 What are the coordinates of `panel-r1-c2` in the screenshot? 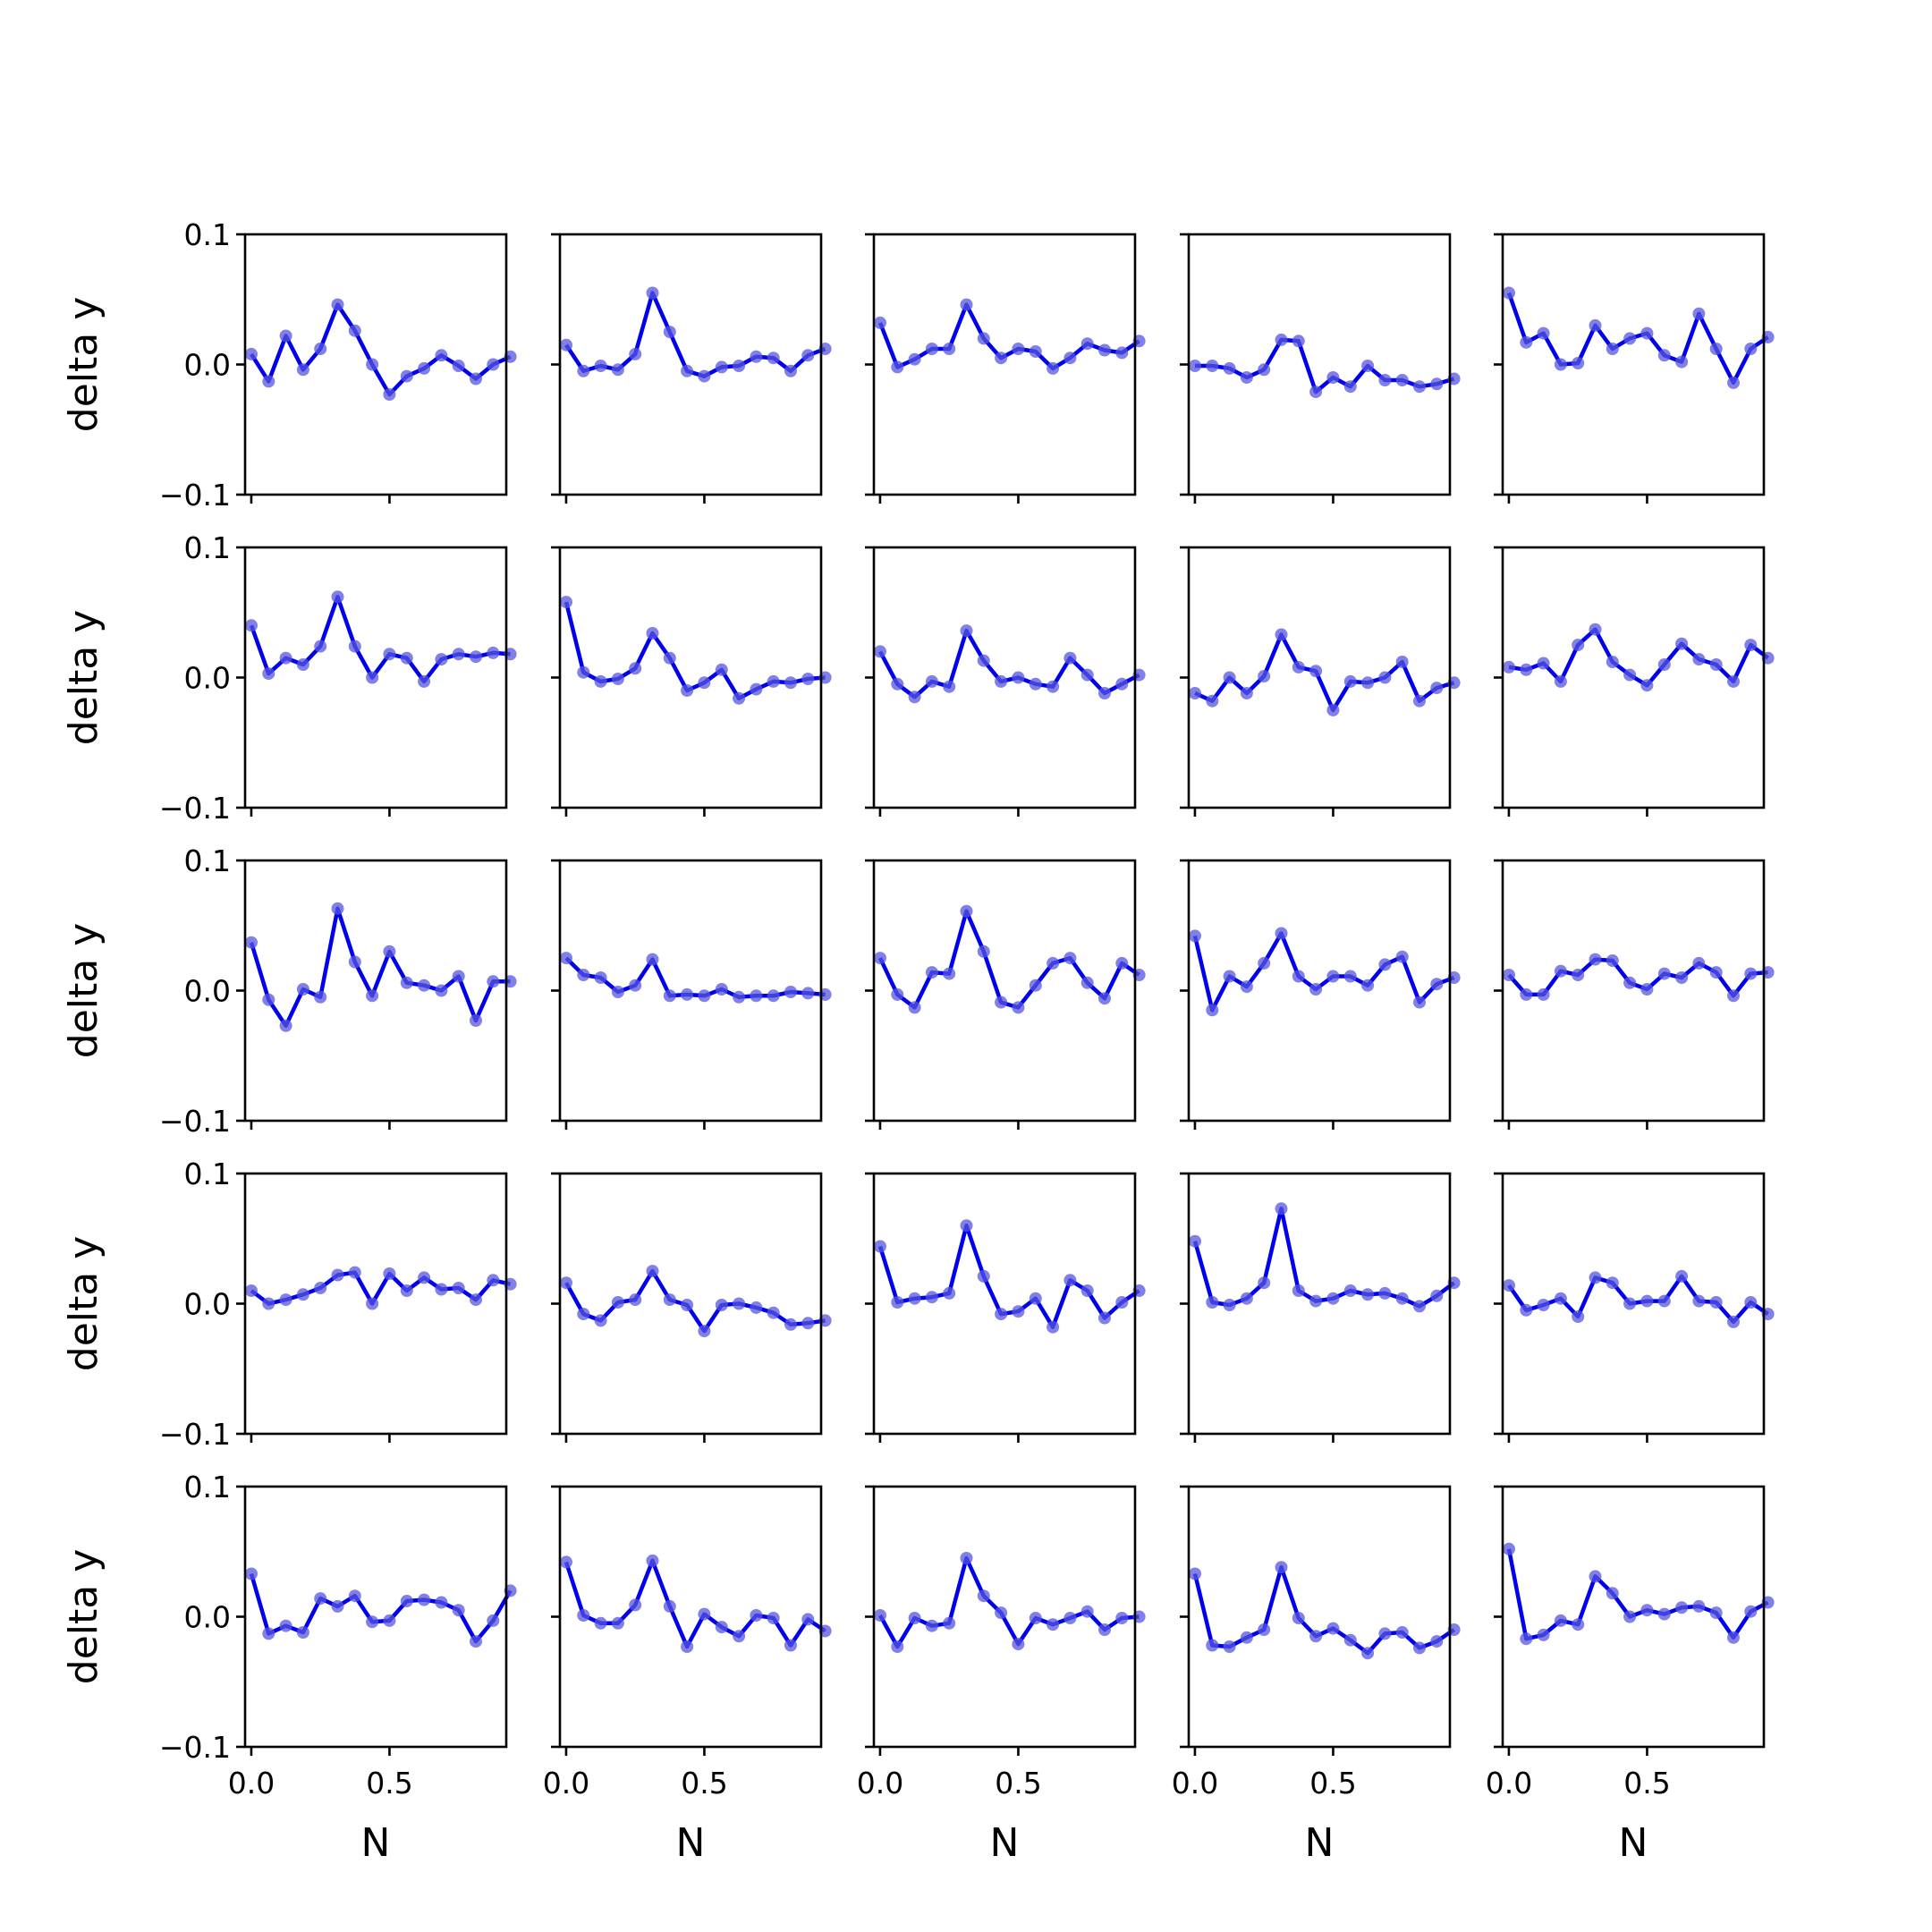 It's located at (691, 368).